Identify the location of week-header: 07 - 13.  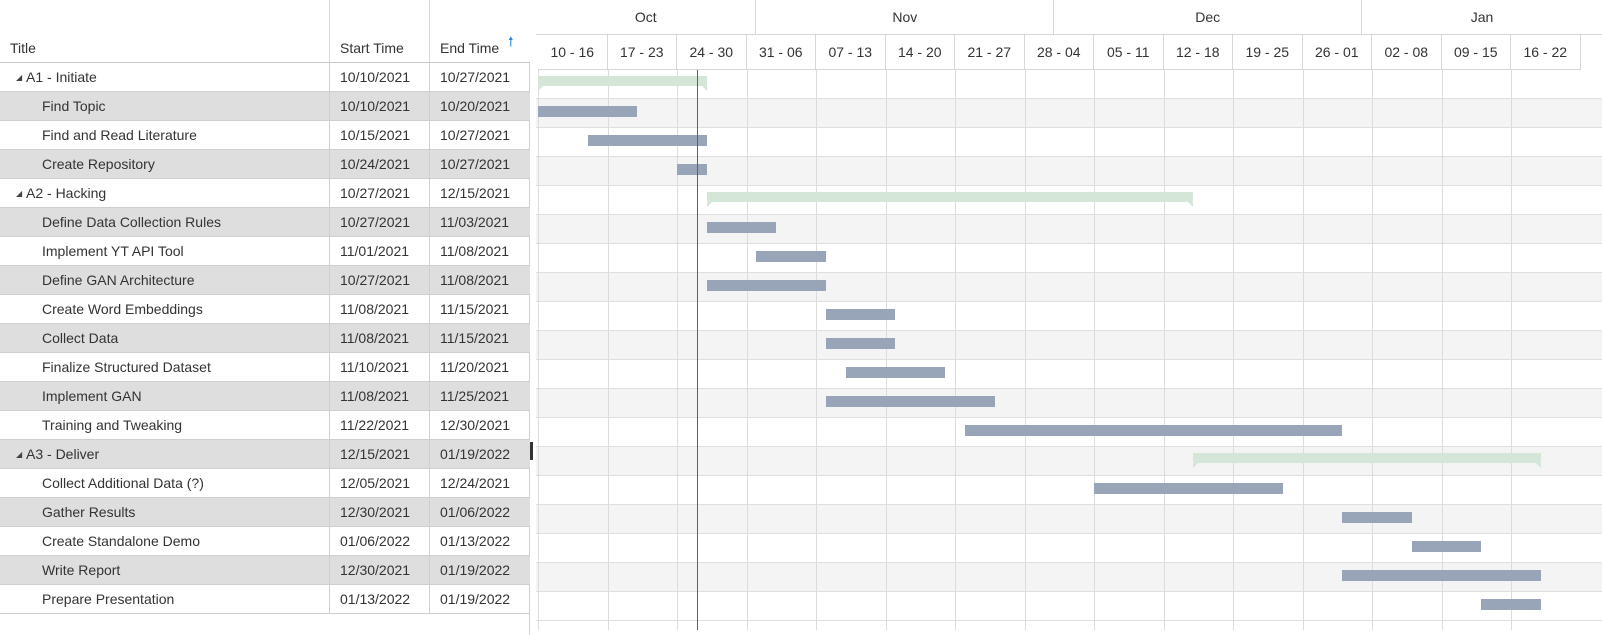
(851, 52).